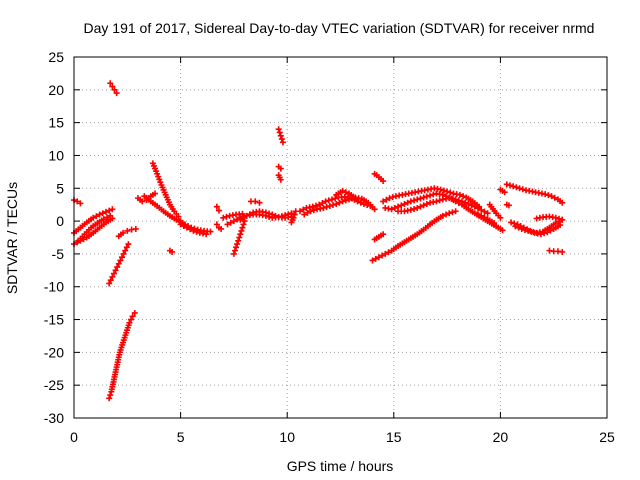 This screenshot has height=480, width=640. Describe the element at coordinates (607, 437) in the screenshot. I see `x-tick-label: 25` at that location.